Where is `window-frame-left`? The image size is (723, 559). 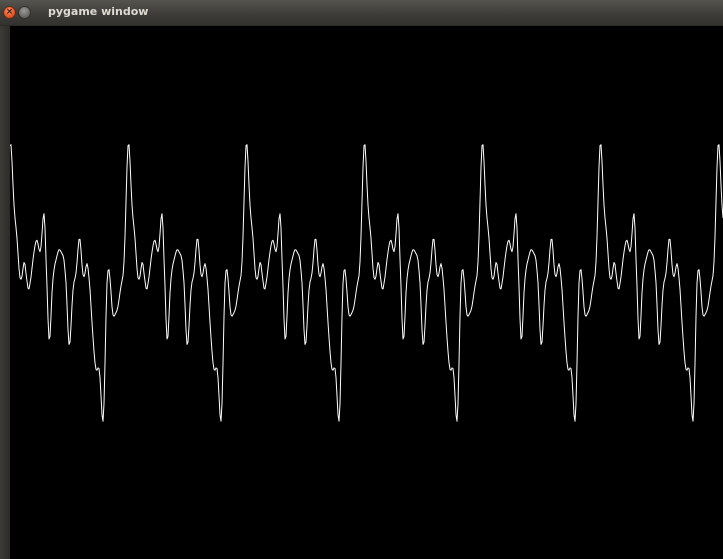
window-frame-left is located at coordinates (5, 292).